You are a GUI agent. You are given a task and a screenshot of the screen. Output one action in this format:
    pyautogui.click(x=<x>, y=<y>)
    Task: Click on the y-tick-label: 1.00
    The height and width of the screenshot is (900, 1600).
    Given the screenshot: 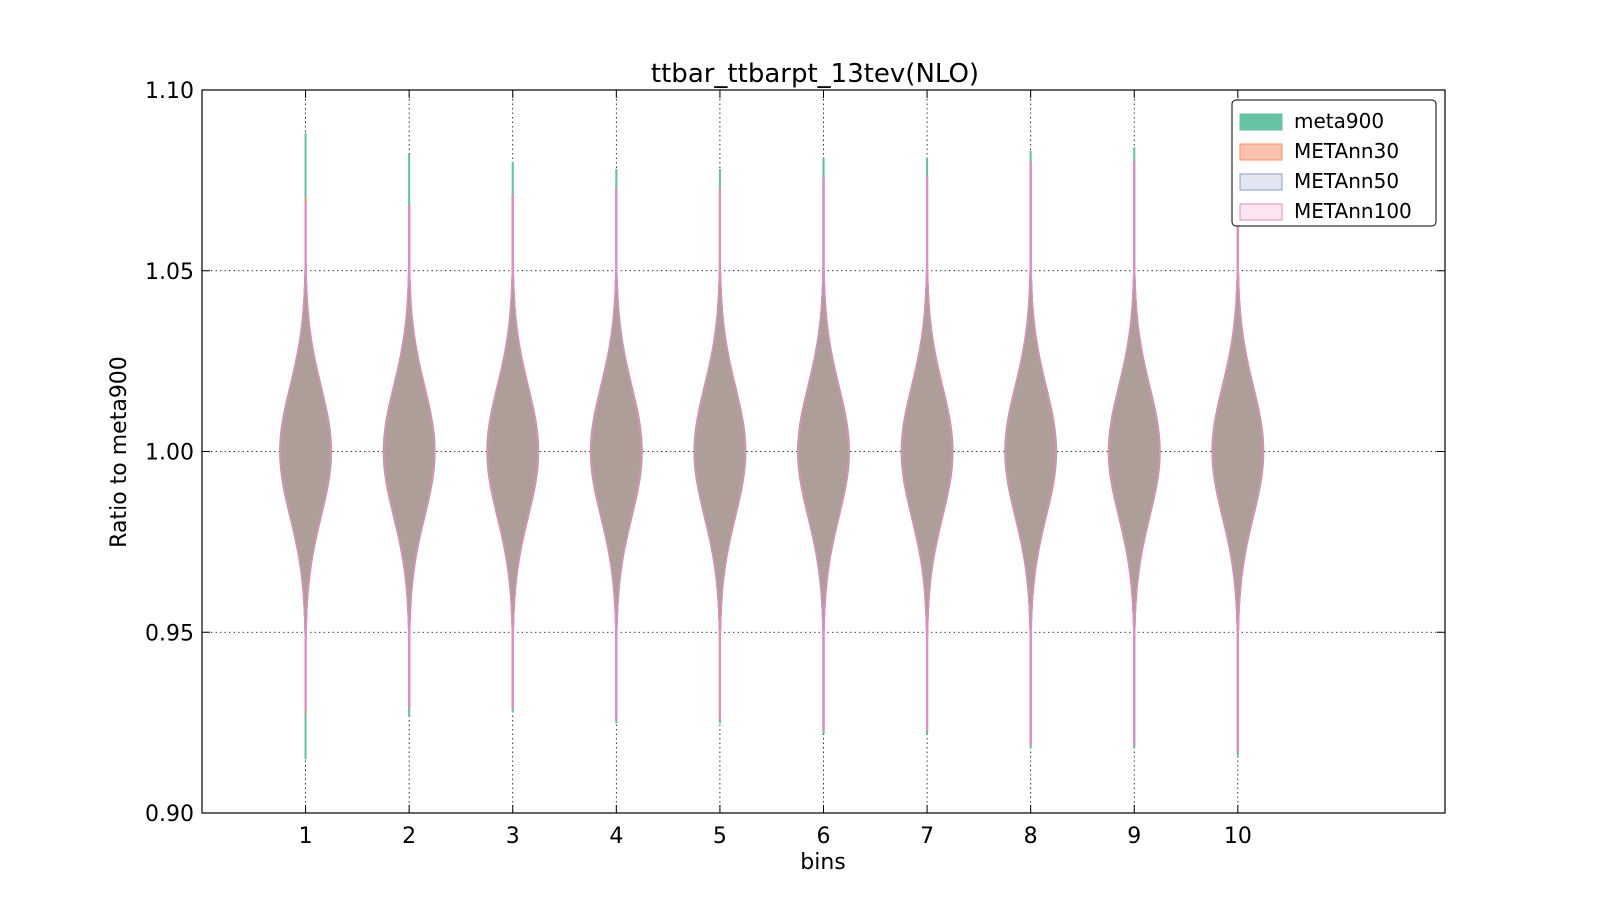 What is the action you would take?
    pyautogui.click(x=169, y=453)
    